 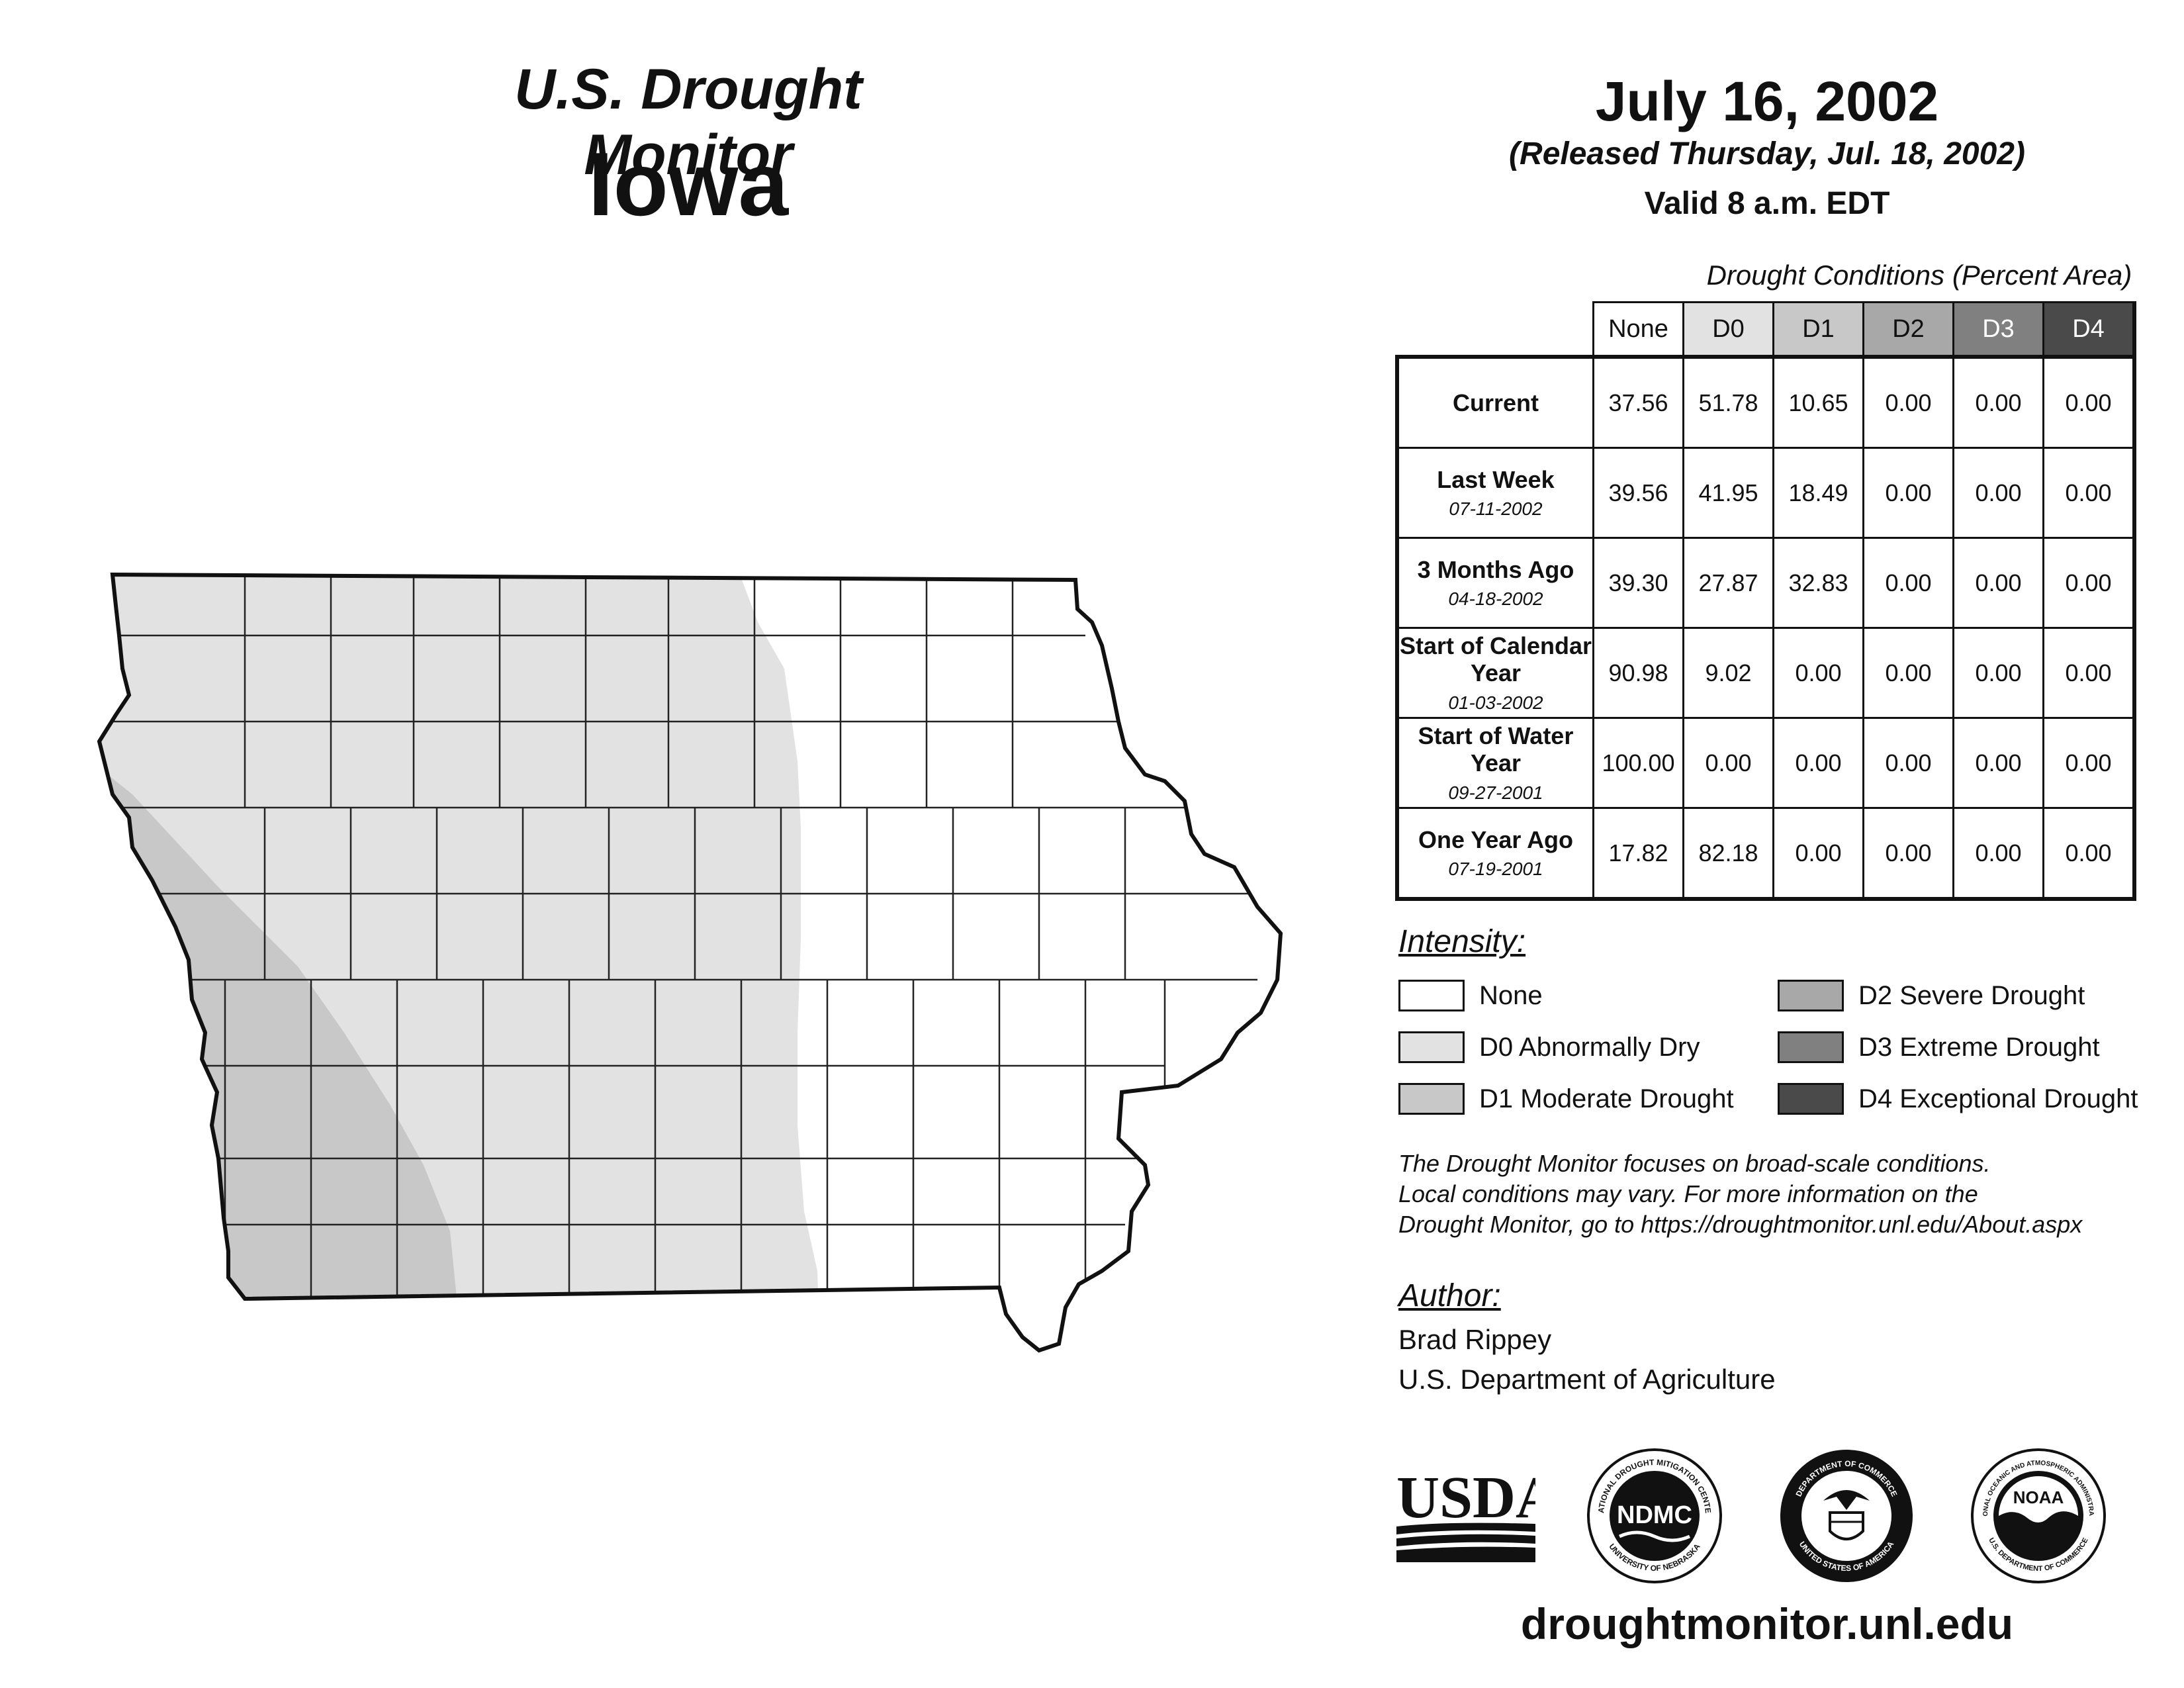 What do you see at coordinates (1470, 995) in the screenshot?
I see `legend-item-none: None` at bounding box center [1470, 995].